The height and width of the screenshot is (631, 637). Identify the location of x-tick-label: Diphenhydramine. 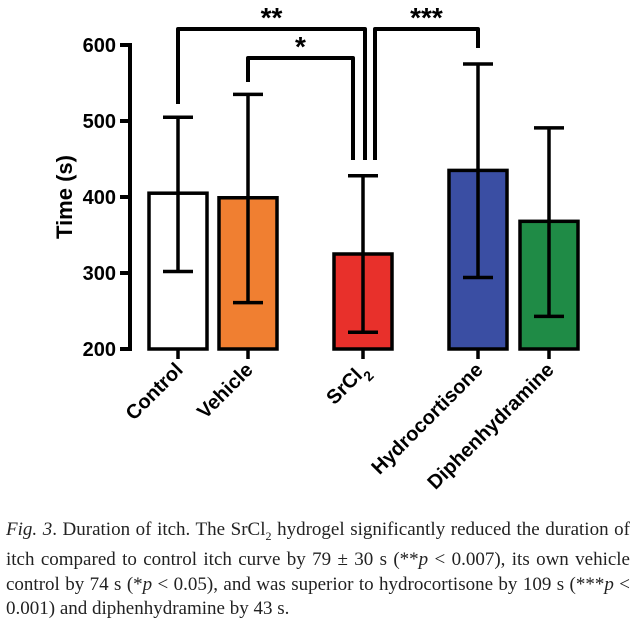
(491, 426).